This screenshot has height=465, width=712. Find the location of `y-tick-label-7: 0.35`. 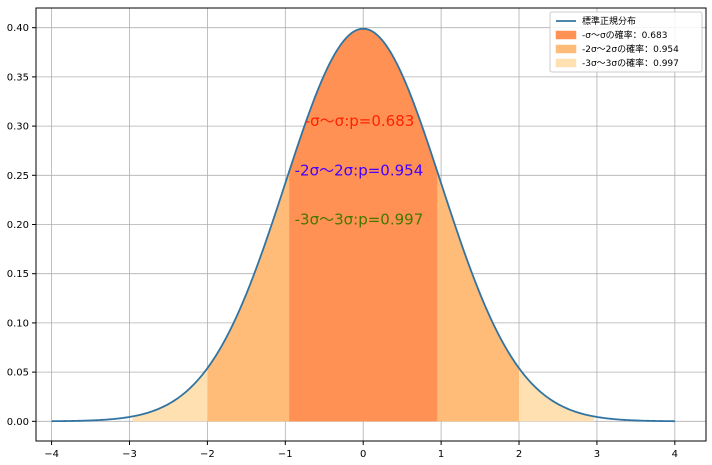

y-tick-label-7: 0.35 is located at coordinates (18, 77).